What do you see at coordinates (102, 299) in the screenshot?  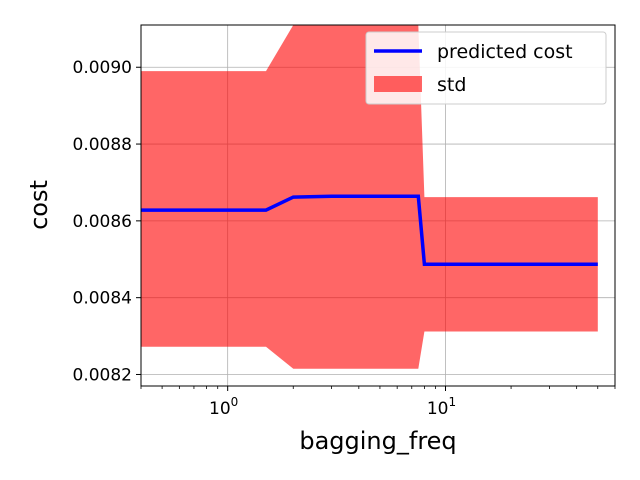 I see `y-tick-label: 0.0084` at bounding box center [102, 299].